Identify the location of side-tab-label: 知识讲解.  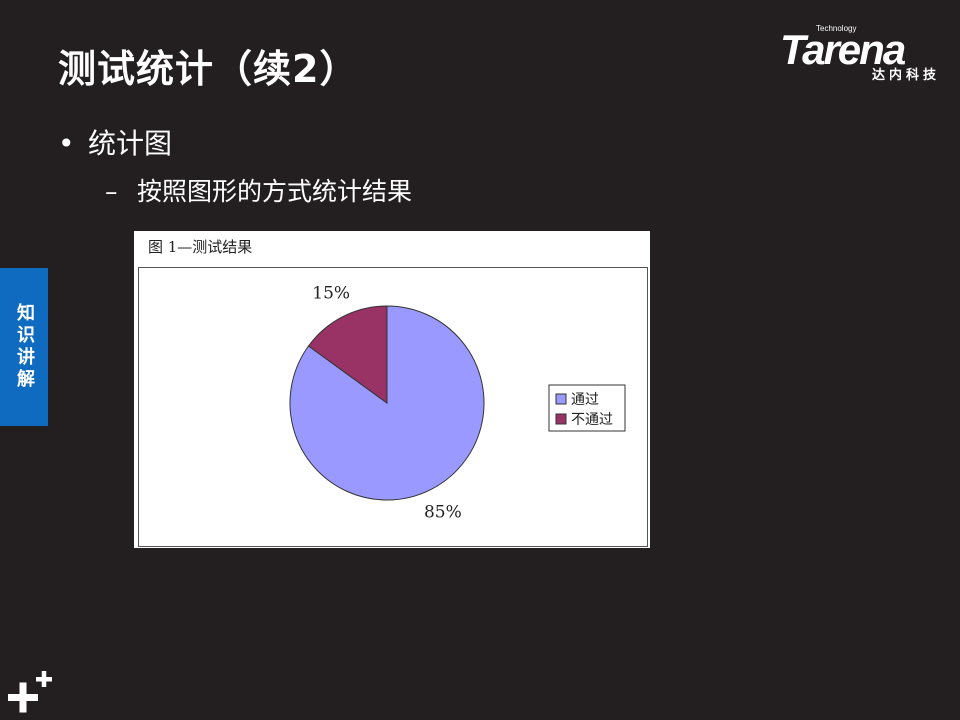
(24, 347).